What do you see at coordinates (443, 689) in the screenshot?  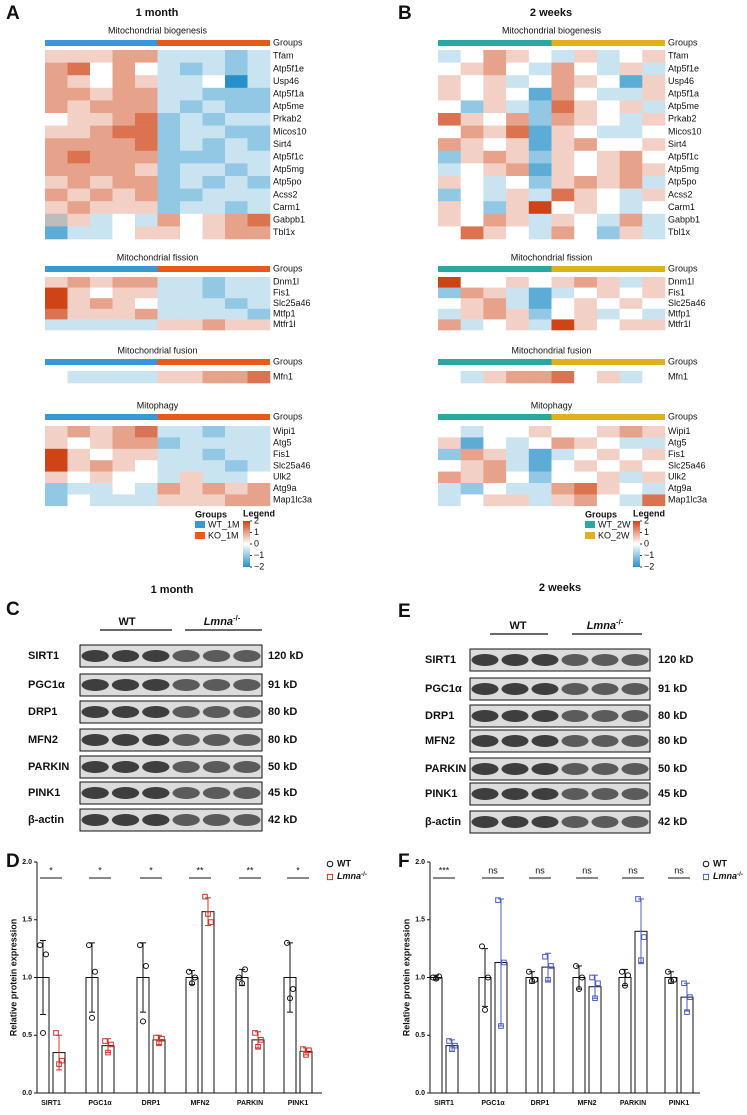 I see `protein-label: PGC1α` at bounding box center [443, 689].